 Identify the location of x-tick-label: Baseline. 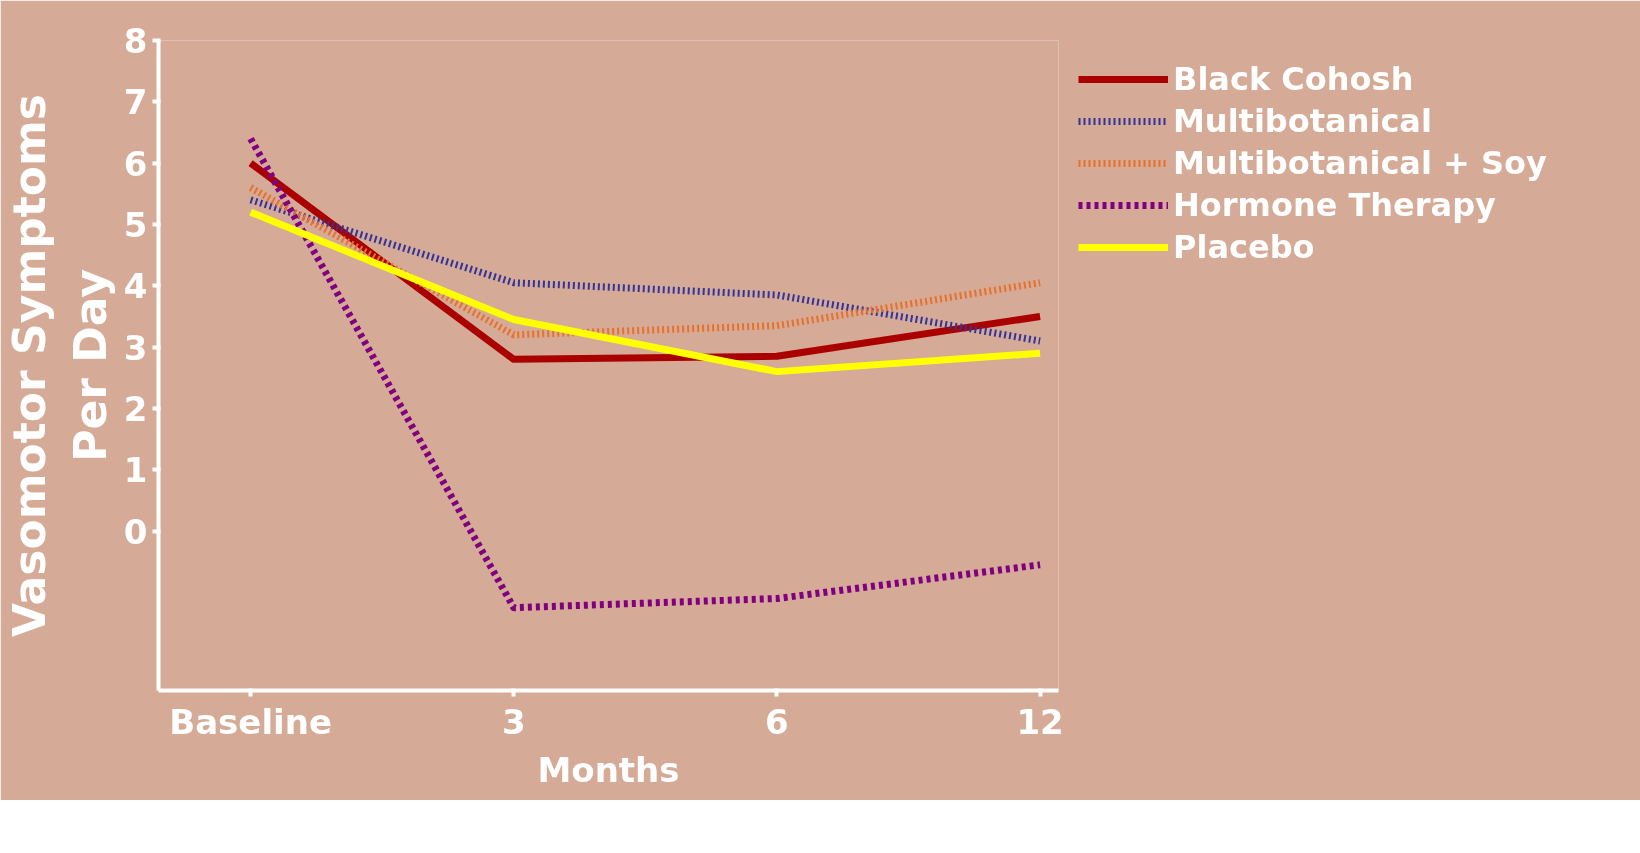
(250, 721).